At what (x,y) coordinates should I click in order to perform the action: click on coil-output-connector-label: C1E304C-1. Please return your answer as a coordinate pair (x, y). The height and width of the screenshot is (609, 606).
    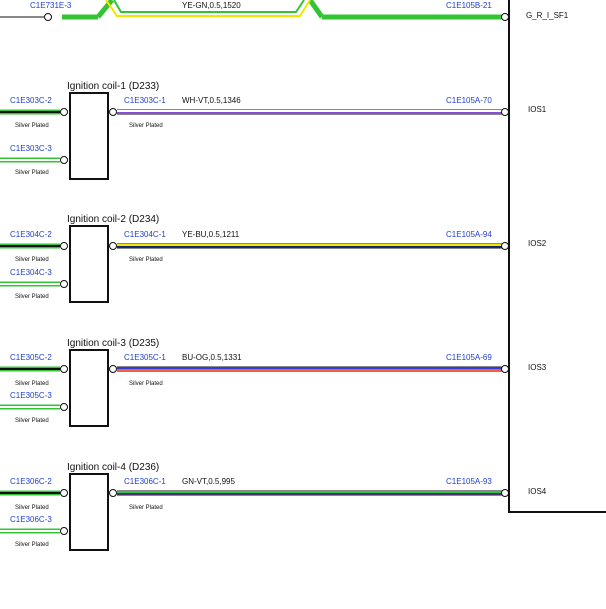
    Looking at the image, I should click on (145, 234).